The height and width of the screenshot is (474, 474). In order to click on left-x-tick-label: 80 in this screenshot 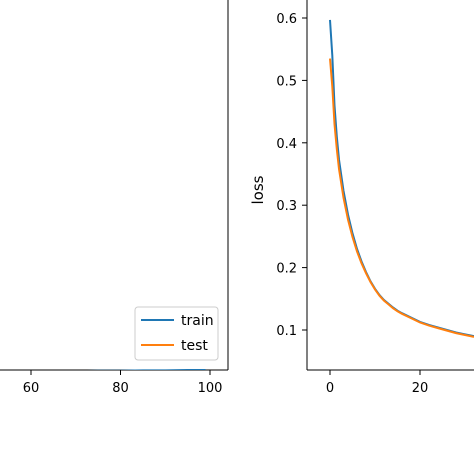, I will do `click(120, 388)`.